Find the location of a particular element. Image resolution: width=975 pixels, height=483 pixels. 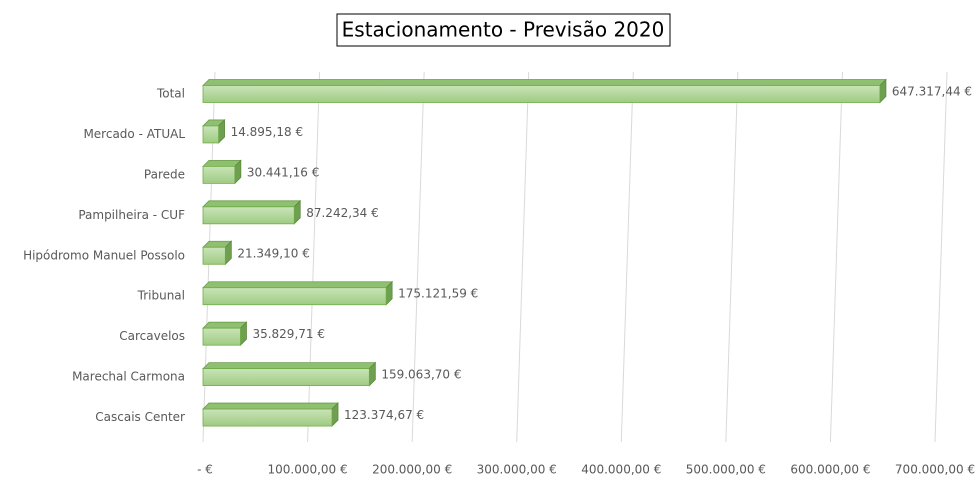

y-tick-label: Cascais Center is located at coordinates (140, 417).